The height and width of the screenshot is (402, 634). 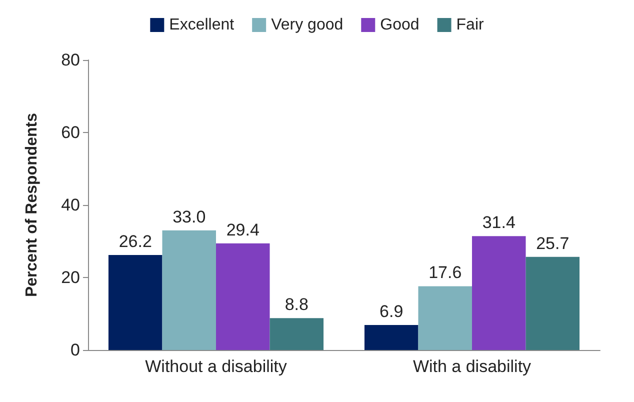 I want to click on y-tick-label: 40, so click(x=70, y=205).